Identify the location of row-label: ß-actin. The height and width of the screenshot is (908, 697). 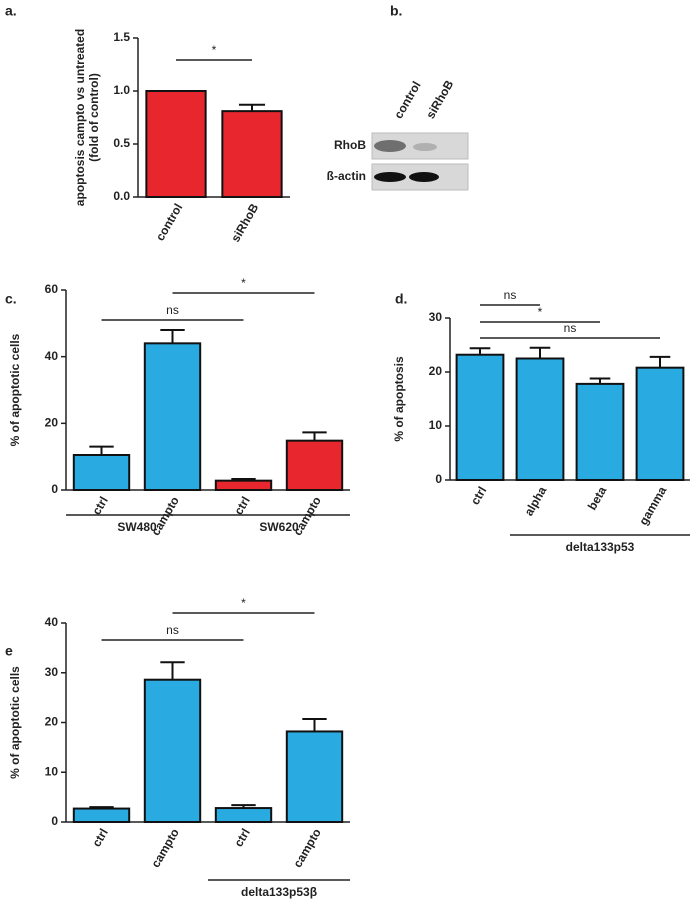
(346, 176).